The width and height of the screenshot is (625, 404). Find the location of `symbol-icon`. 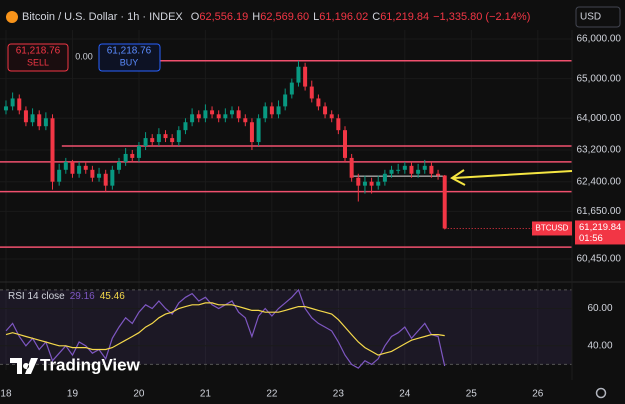

symbol-icon is located at coordinates (12, 17).